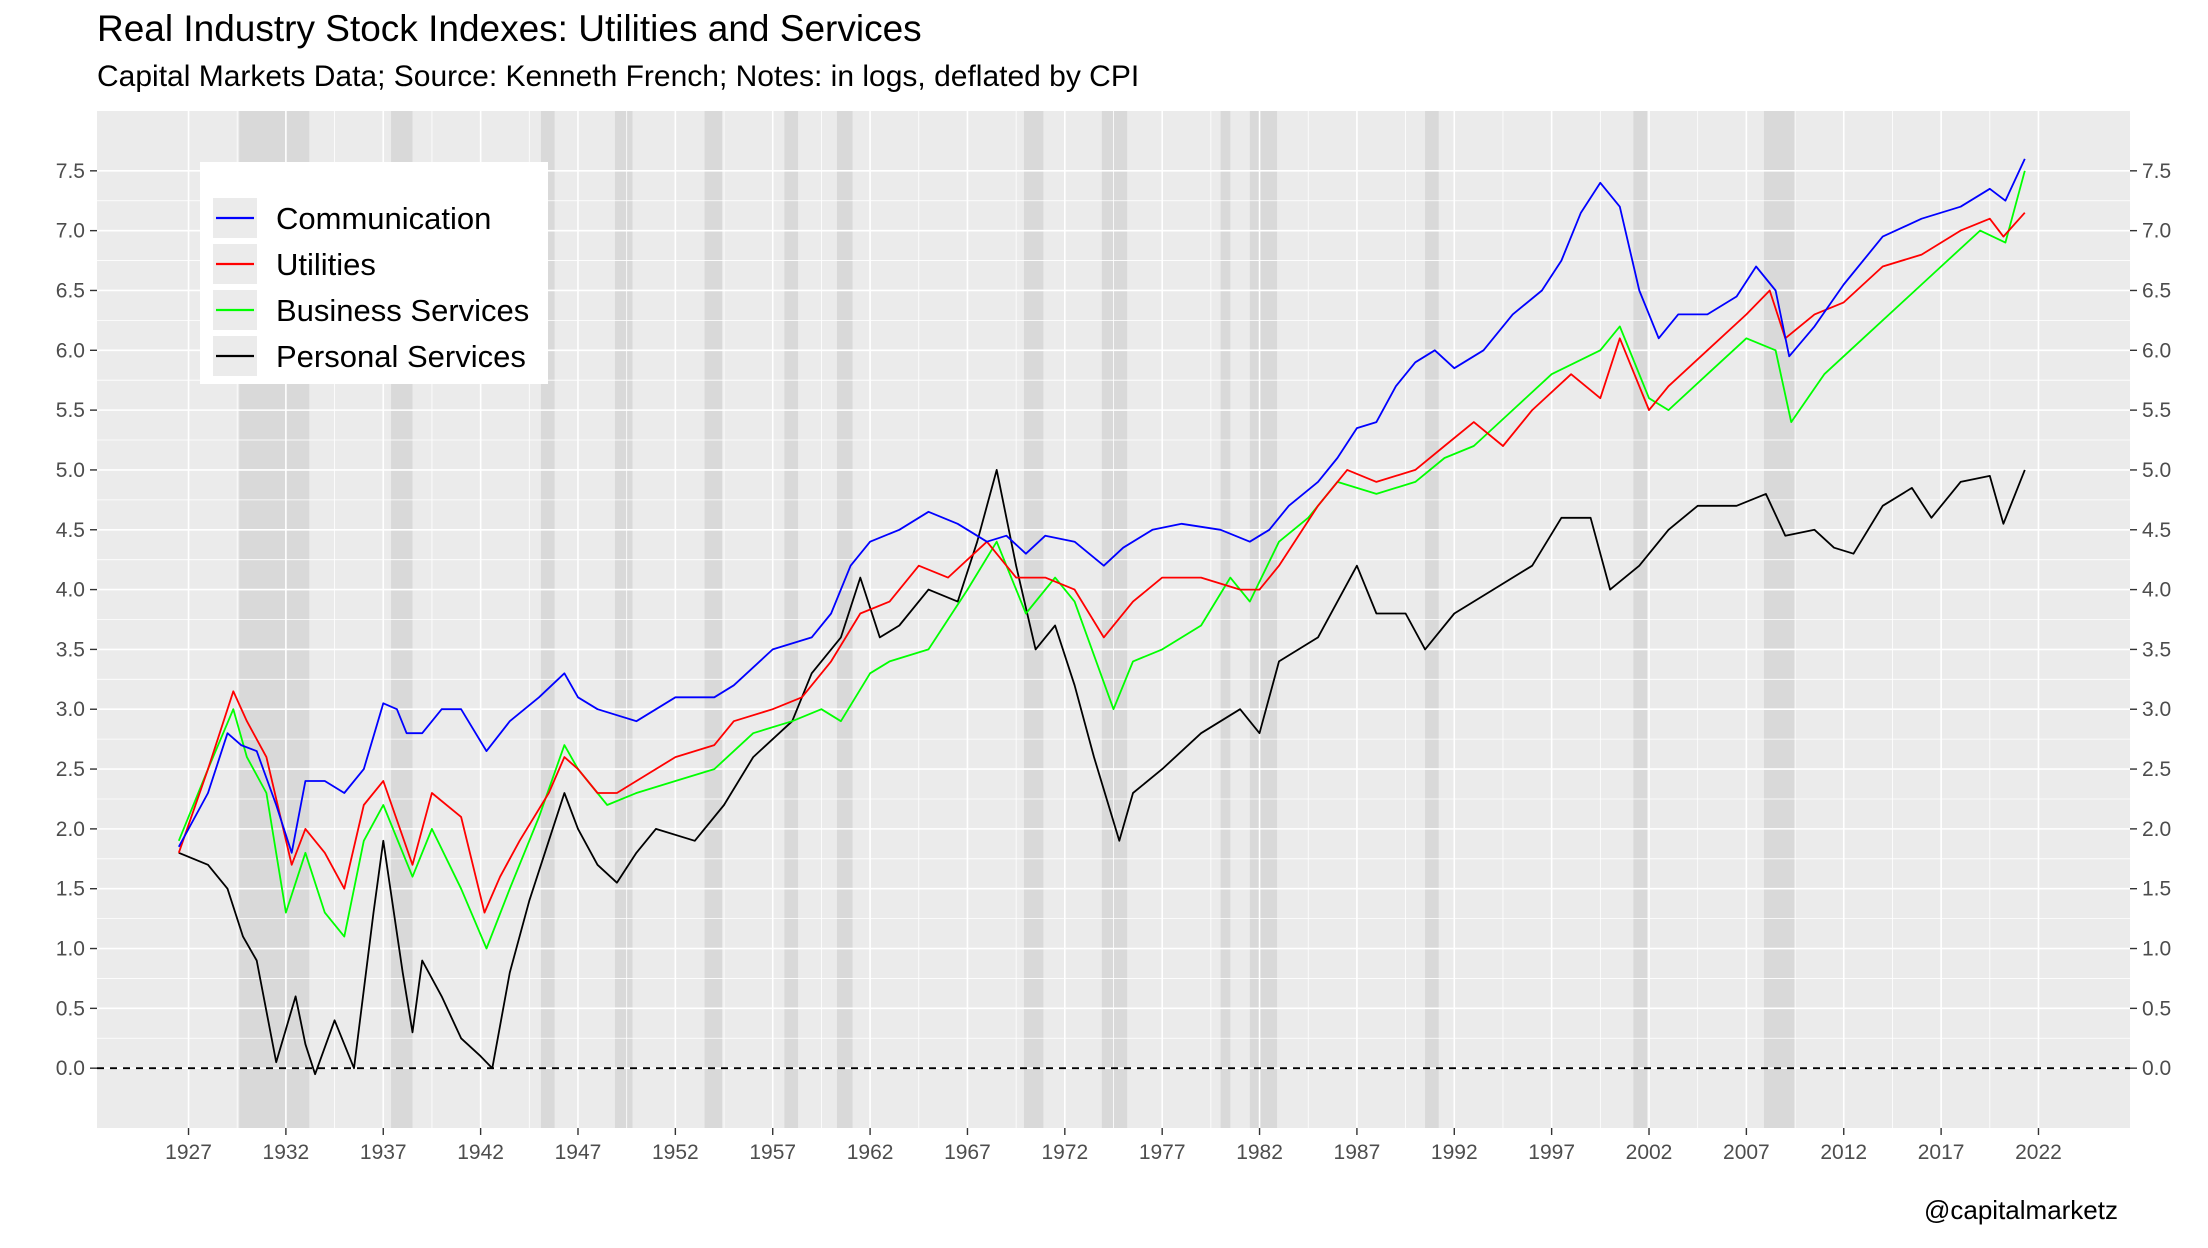 This screenshot has height=1248, width=2208. What do you see at coordinates (2156, 530) in the screenshot?
I see `y-tick-label-right: 4.5` at bounding box center [2156, 530].